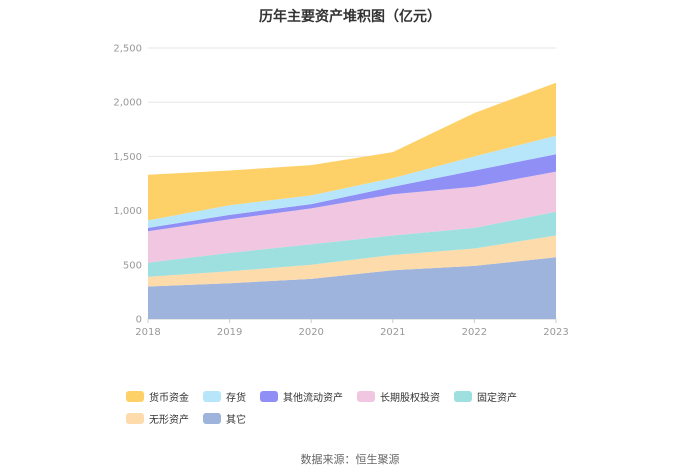 The image size is (700, 474). I want to click on y-tick-label: 1,500, so click(127, 157).